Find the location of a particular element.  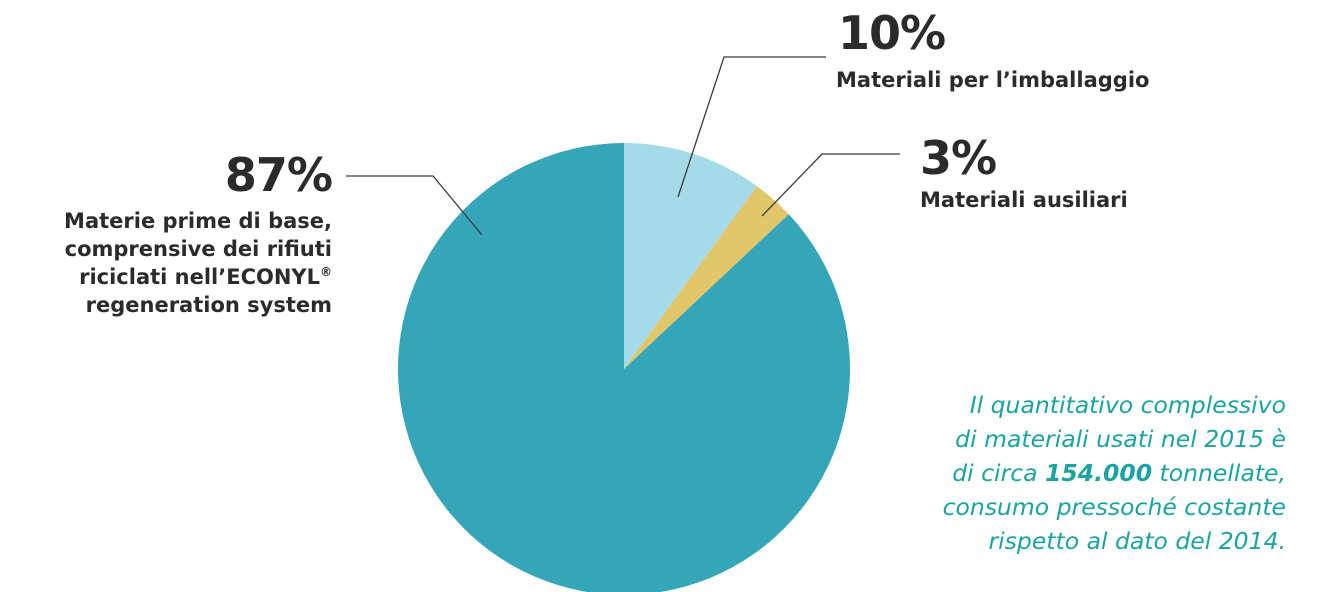

note-line-3-before: di circa is located at coordinates (999, 473).